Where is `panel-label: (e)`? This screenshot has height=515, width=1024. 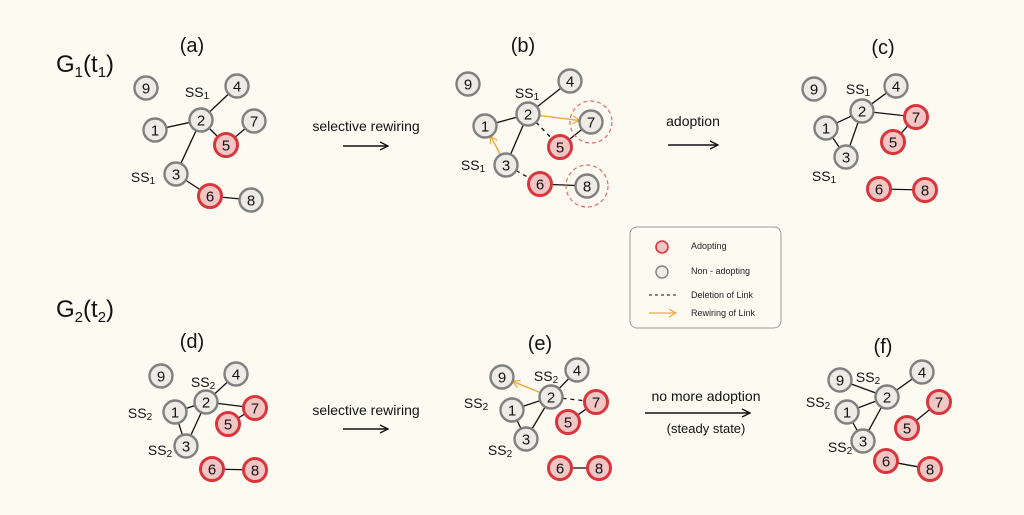
panel-label: (e) is located at coordinates (540, 344).